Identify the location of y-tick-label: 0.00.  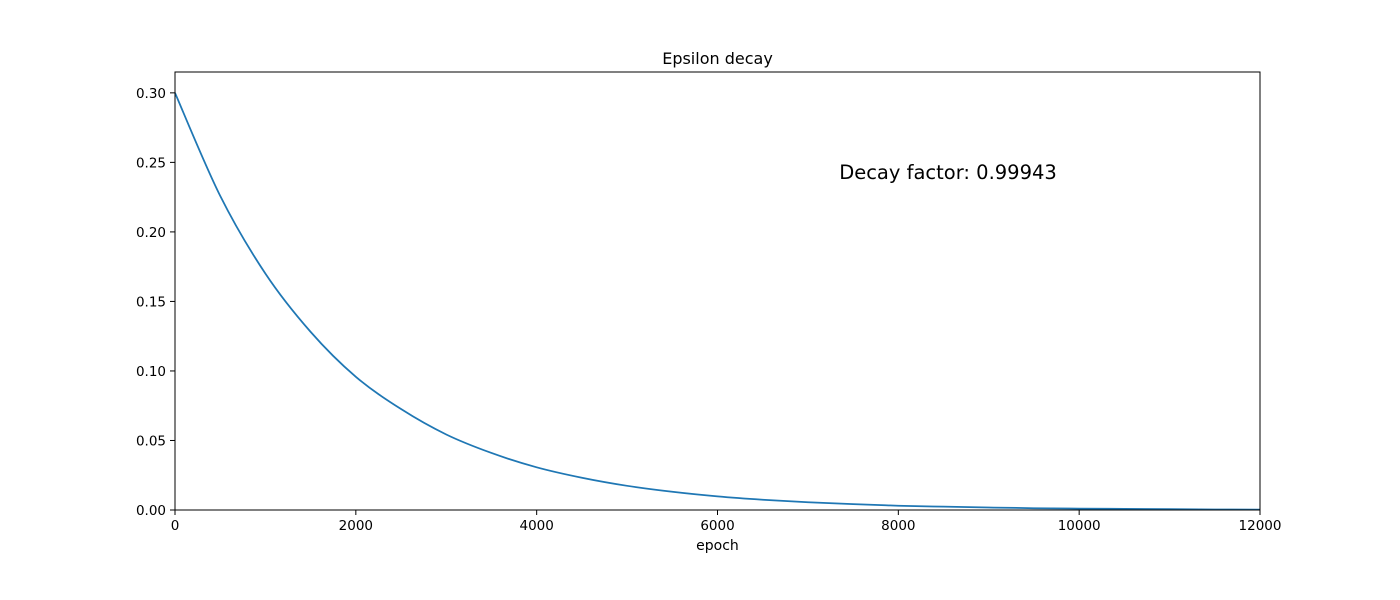
(151, 511).